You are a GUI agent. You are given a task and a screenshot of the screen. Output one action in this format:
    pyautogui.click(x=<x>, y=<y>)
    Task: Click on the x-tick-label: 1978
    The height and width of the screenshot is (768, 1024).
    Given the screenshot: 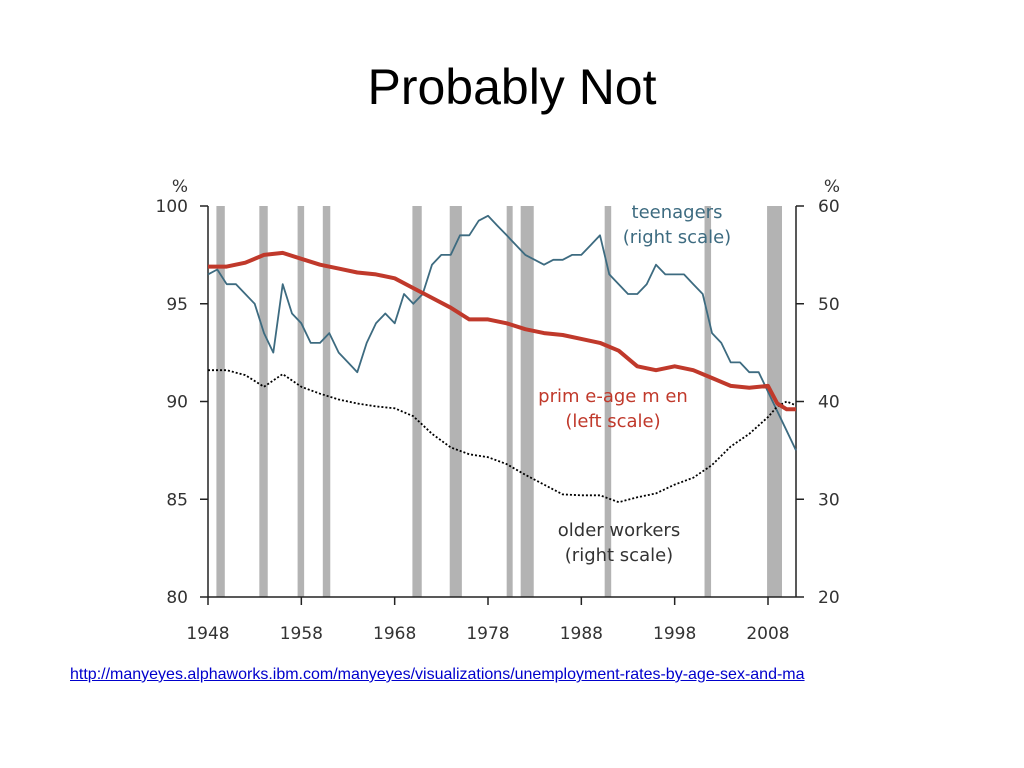 What is the action you would take?
    pyautogui.click(x=487, y=634)
    